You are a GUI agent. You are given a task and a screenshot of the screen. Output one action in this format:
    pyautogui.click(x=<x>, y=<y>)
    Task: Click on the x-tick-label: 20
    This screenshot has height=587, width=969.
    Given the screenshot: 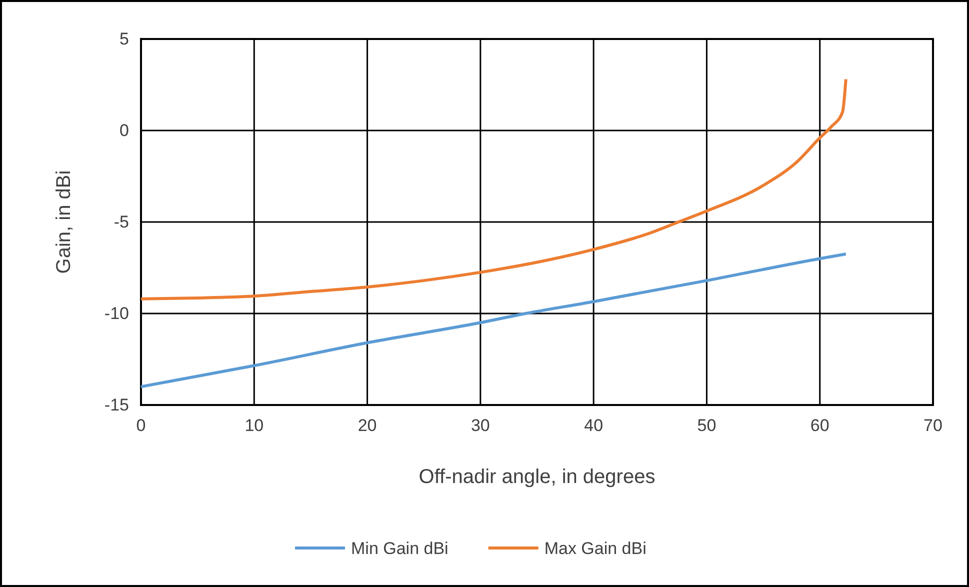 What is the action you would take?
    pyautogui.click(x=367, y=426)
    